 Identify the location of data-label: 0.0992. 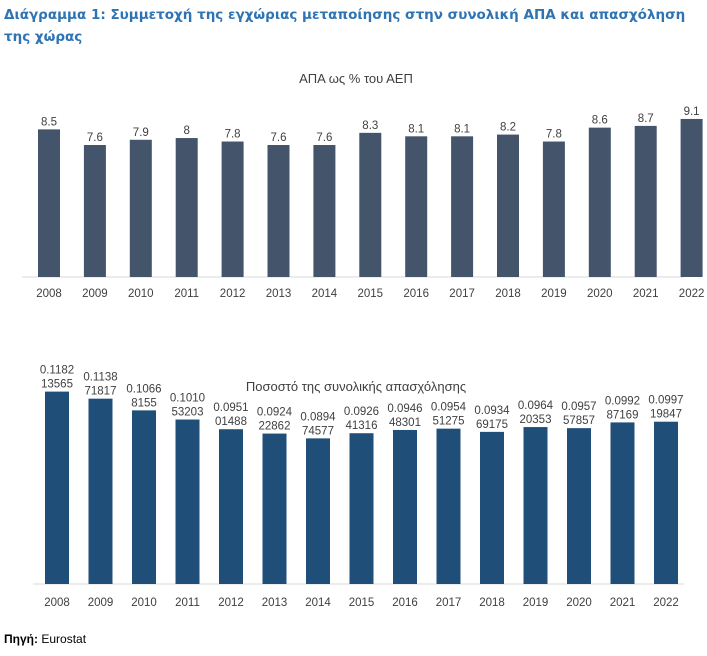
(622, 401).